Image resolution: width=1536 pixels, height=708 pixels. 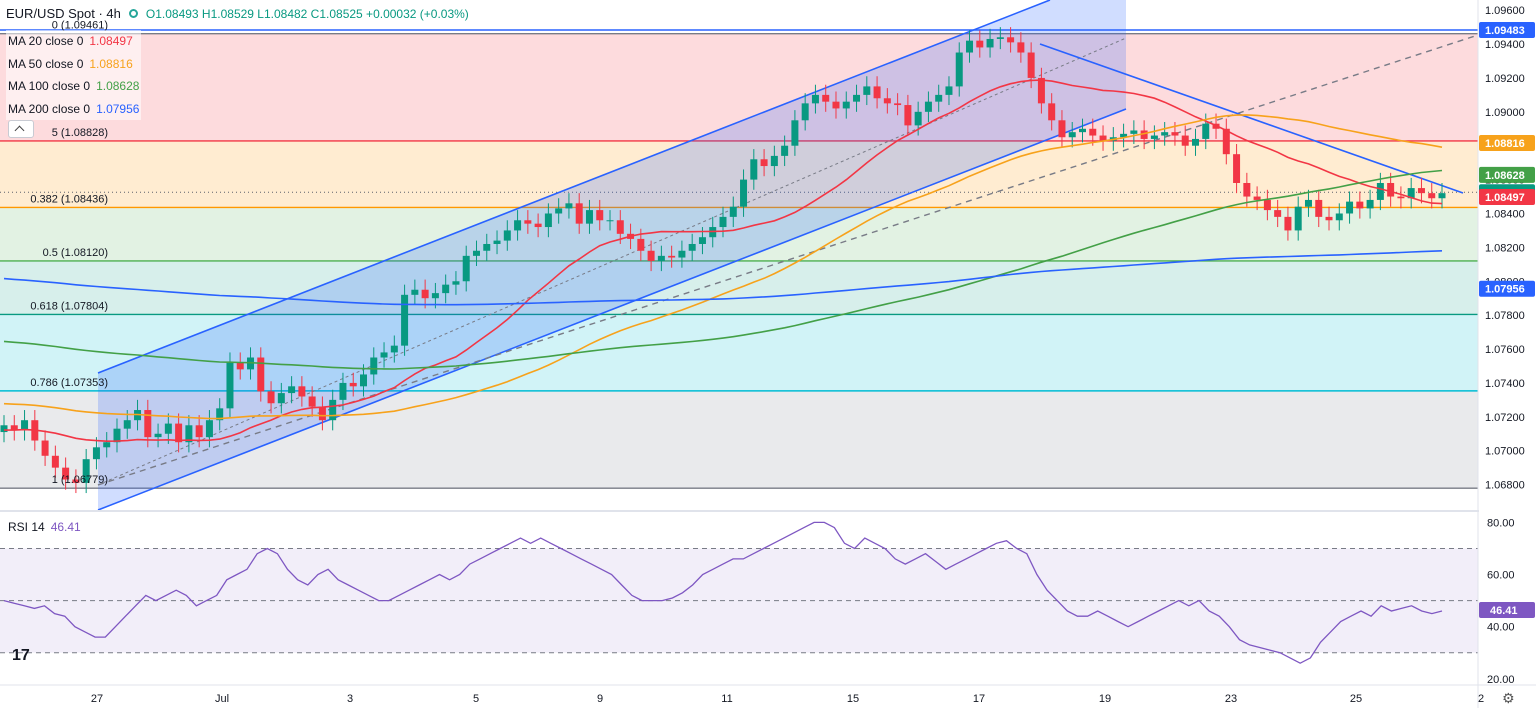 What do you see at coordinates (21, 129) in the screenshot?
I see `collapse-legend-button` at bounding box center [21, 129].